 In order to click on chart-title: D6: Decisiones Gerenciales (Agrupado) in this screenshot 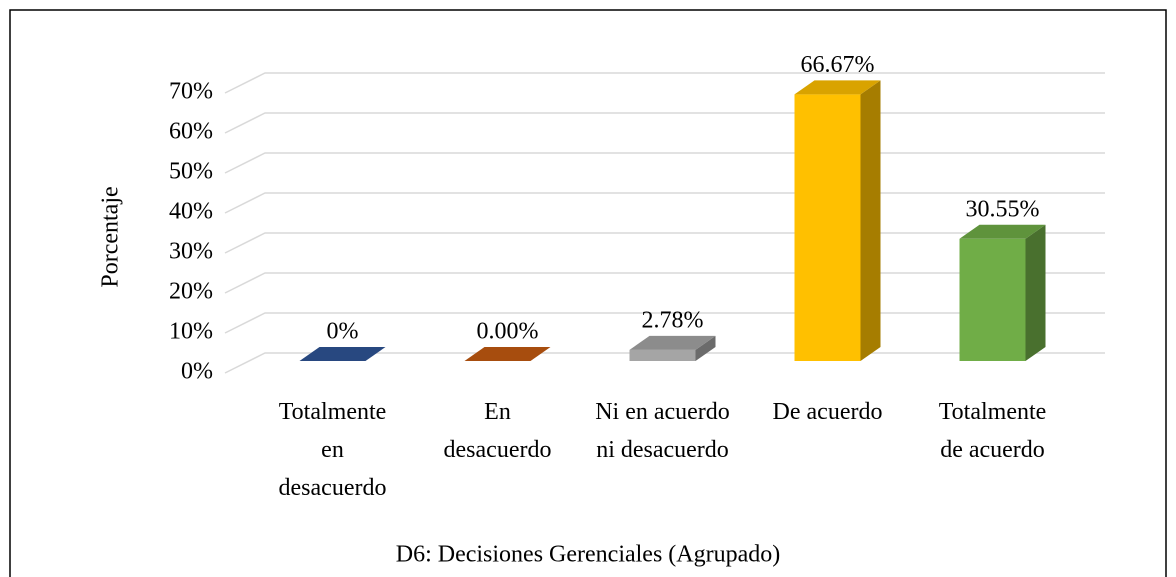, I will do `click(588, 555)`.